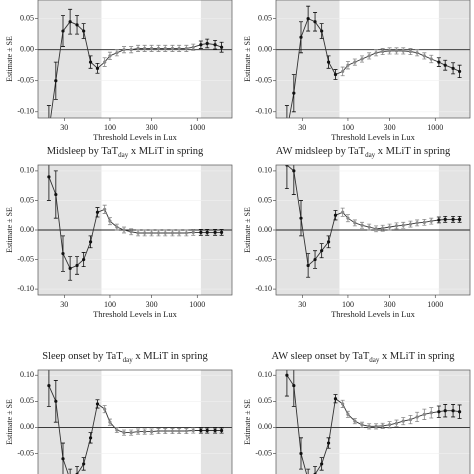 The image size is (474, 474). What do you see at coordinates (390, 304) in the screenshot?
I see `x-tick-label: 300` at bounding box center [390, 304].